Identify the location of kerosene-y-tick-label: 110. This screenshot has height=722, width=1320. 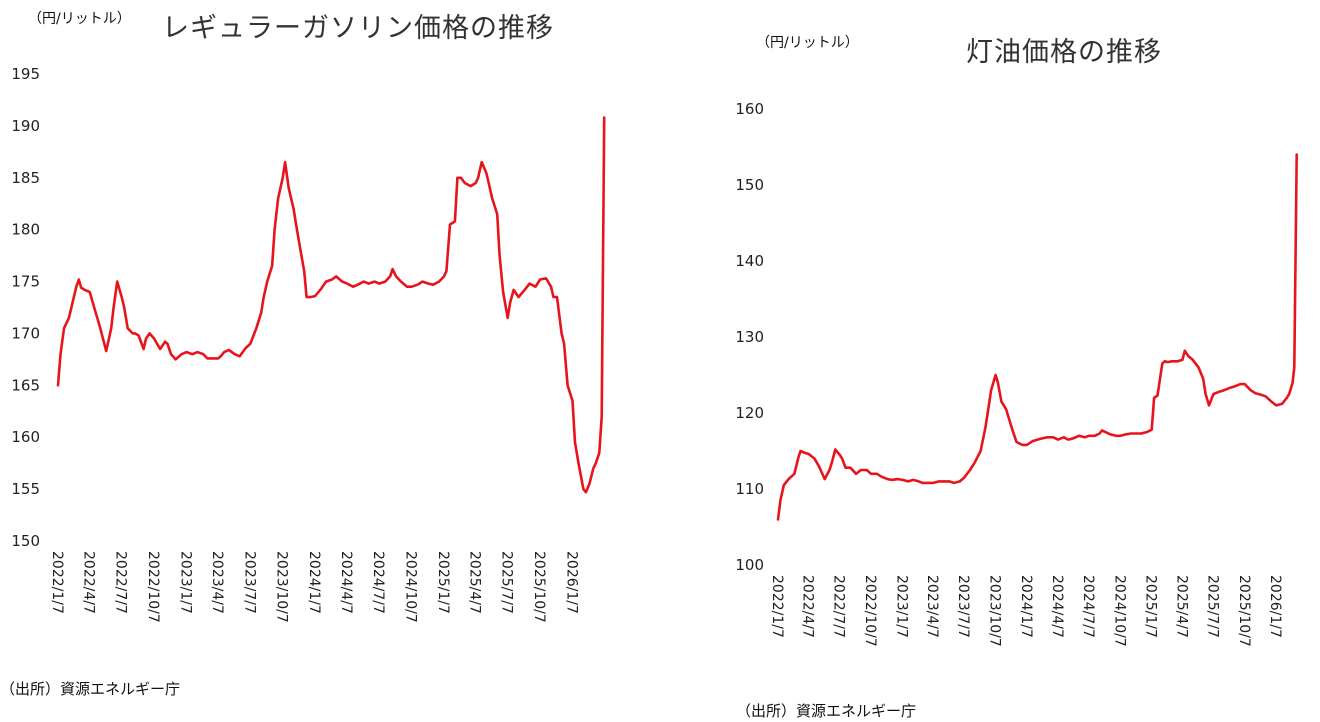
(749, 489).